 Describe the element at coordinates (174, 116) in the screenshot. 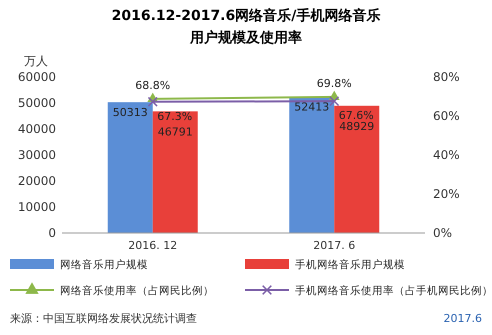

I see `data-label: 67.3%` at that location.